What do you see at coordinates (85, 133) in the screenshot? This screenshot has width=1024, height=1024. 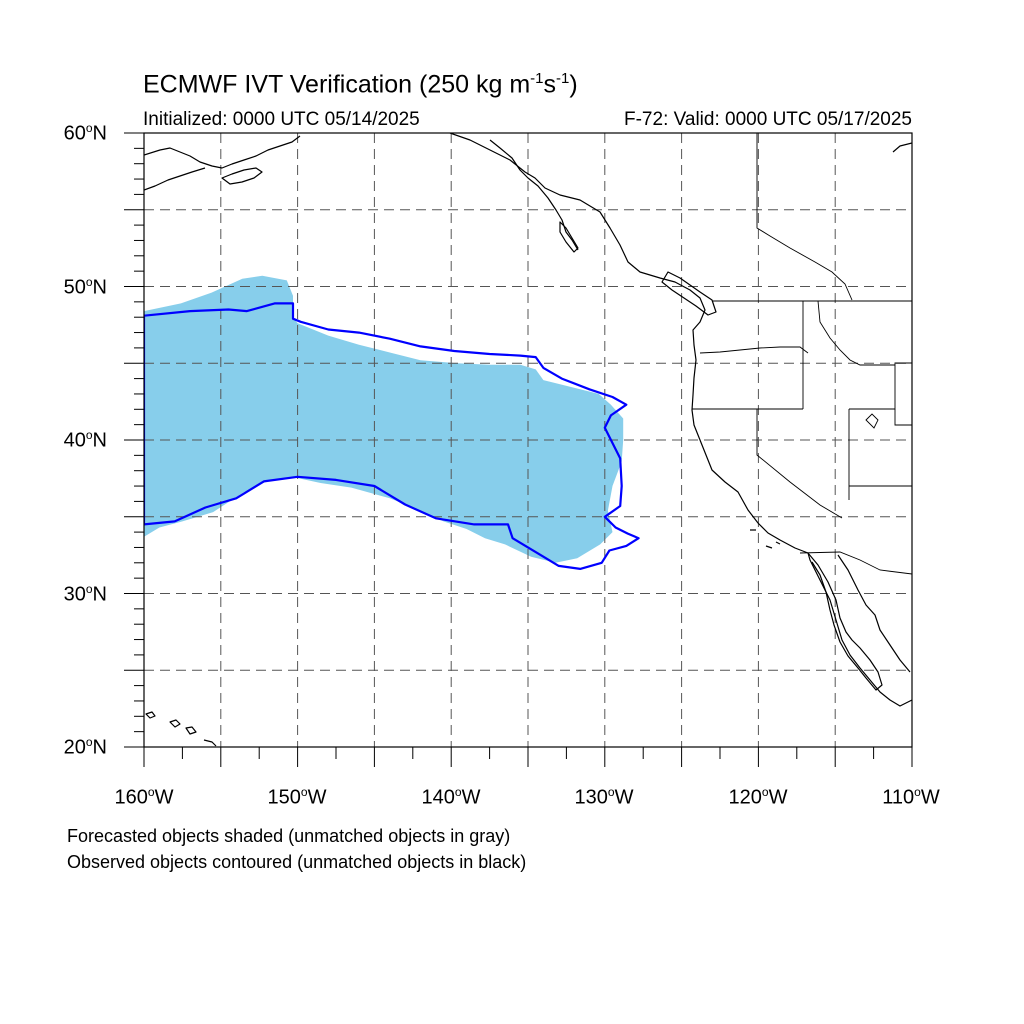 I see `lat-label-60n: 60oN` at bounding box center [85, 133].